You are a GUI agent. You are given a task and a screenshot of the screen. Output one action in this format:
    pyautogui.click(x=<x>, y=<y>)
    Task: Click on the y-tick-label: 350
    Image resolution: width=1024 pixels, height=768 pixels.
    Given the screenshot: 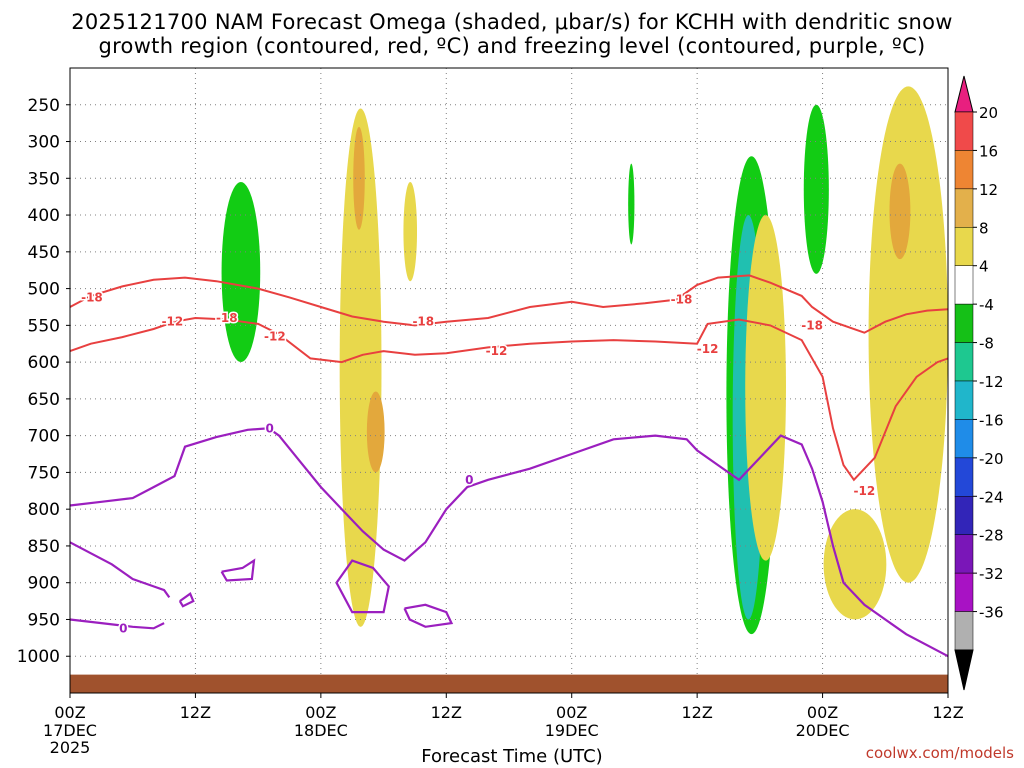 What is the action you would take?
    pyautogui.click(x=44, y=179)
    